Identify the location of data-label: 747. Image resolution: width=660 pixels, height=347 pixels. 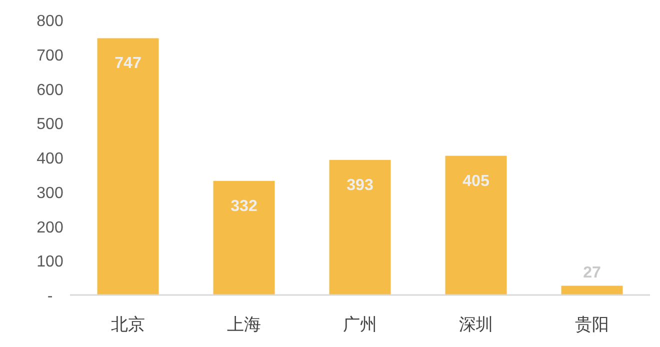
(128, 63).